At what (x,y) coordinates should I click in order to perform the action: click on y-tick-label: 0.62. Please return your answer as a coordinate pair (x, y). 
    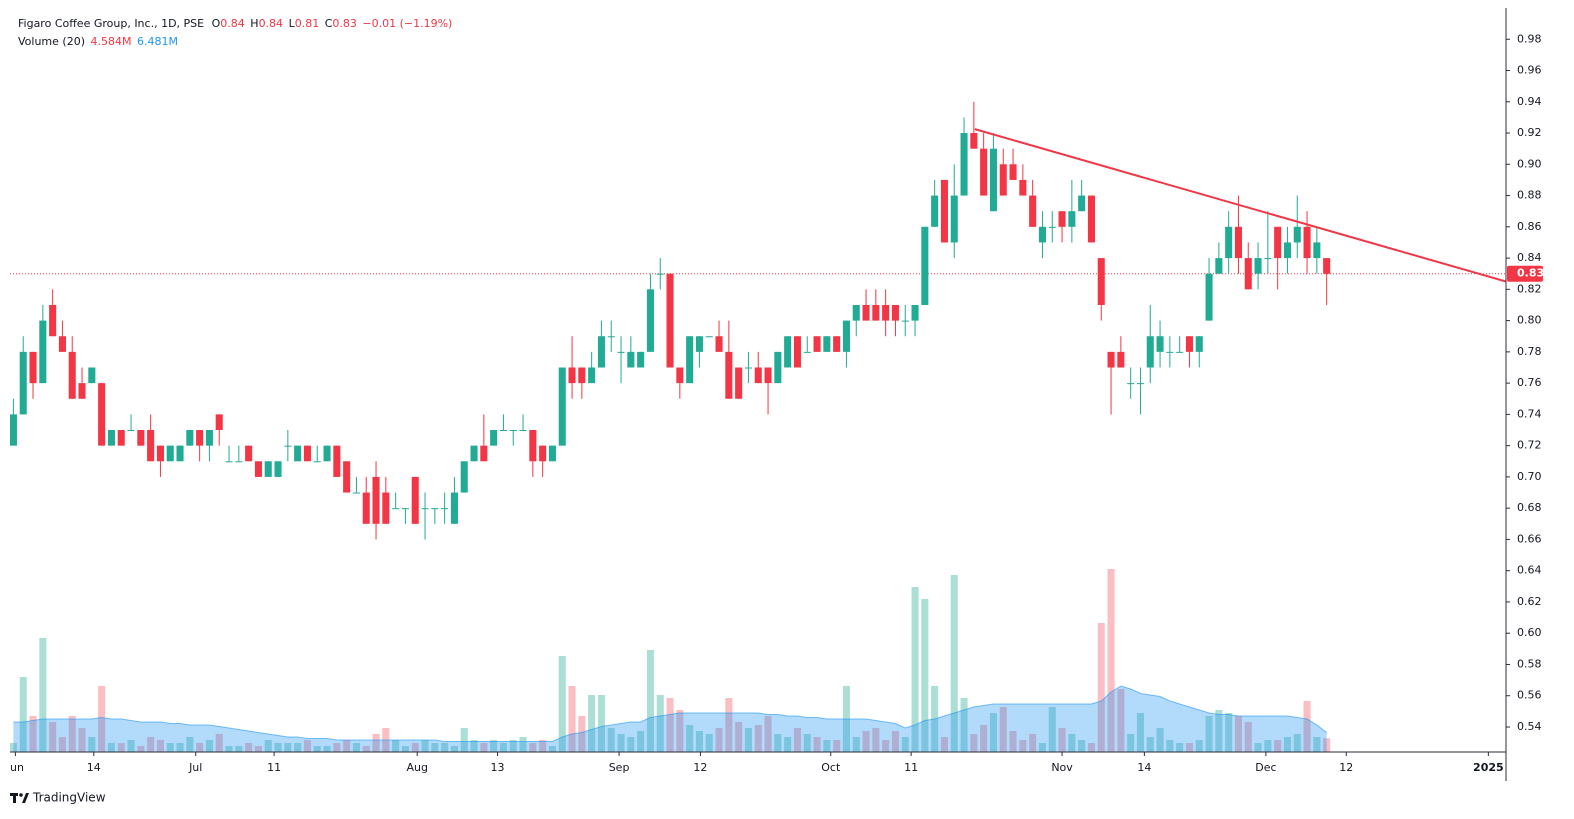
    Looking at the image, I should click on (1529, 601).